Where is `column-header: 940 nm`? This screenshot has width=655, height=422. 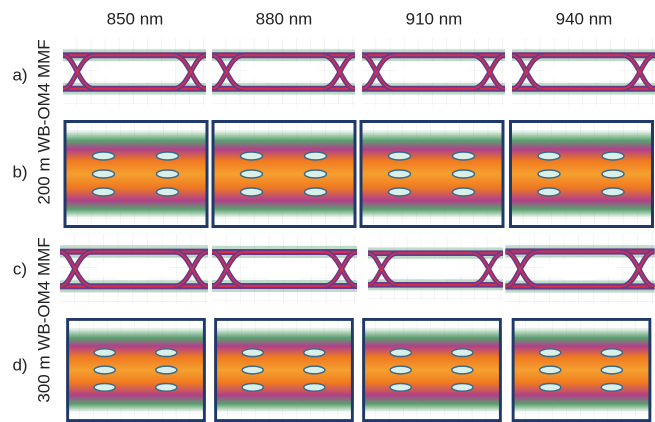 column-header: 940 nm is located at coordinates (584, 18).